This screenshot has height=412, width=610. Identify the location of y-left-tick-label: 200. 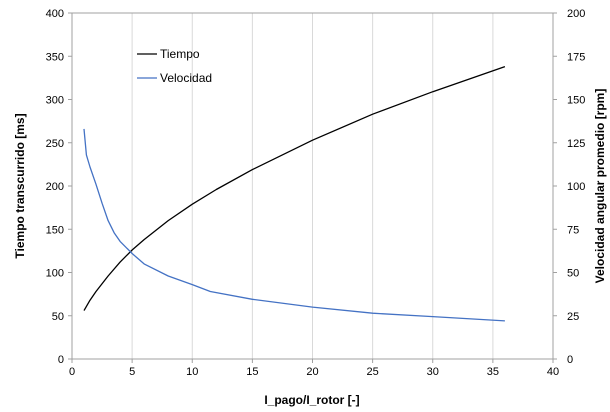
(55, 187).